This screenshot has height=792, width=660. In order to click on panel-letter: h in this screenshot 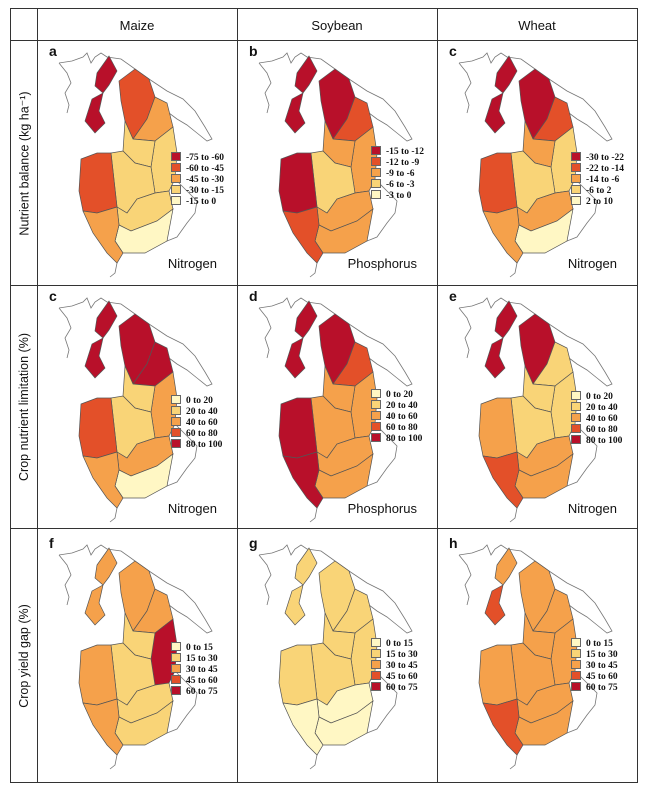, I will do `click(453, 543)`.